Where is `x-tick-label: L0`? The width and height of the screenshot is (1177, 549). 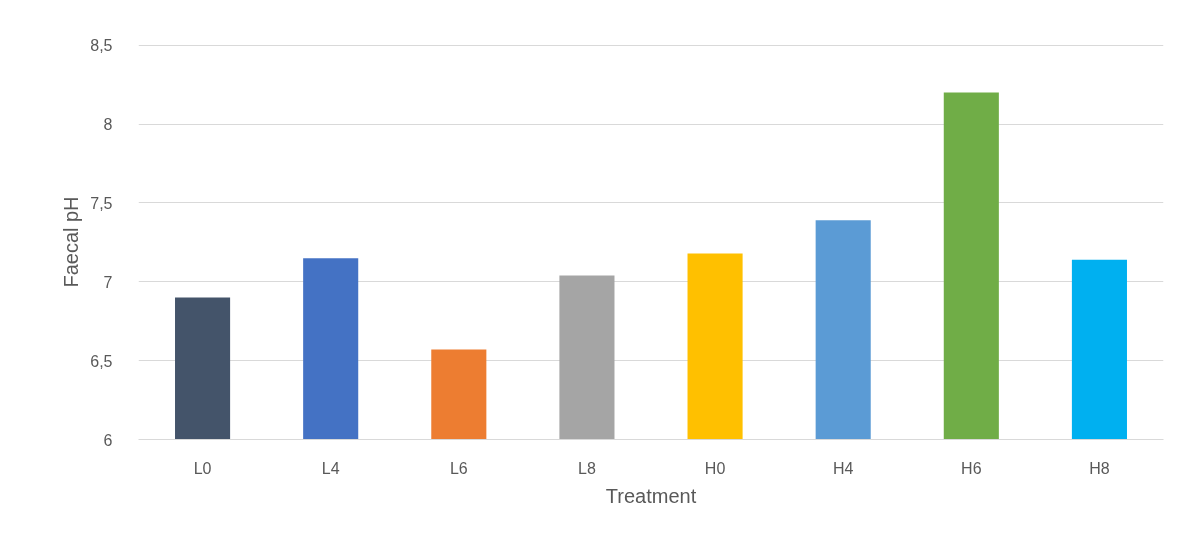
x-tick-label: L0 is located at coordinates (202, 468).